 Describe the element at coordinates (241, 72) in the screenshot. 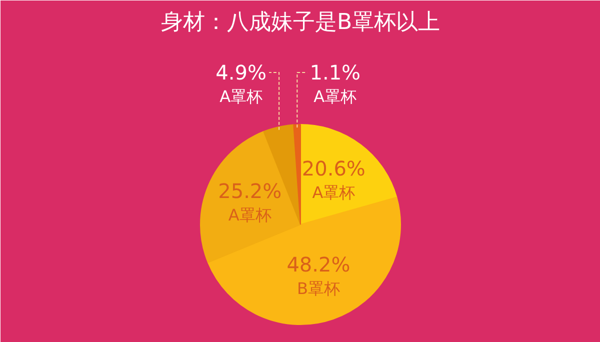

I see `data-label: 4.9%` at that location.